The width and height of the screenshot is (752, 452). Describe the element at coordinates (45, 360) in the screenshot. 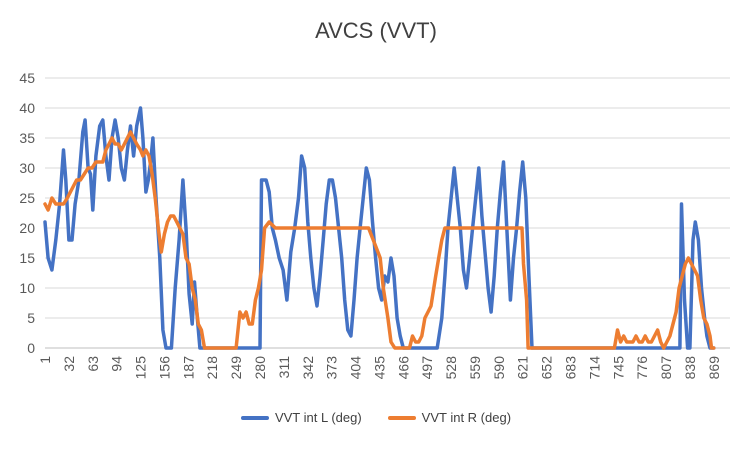

I see `x-tick-label: 1` at that location.